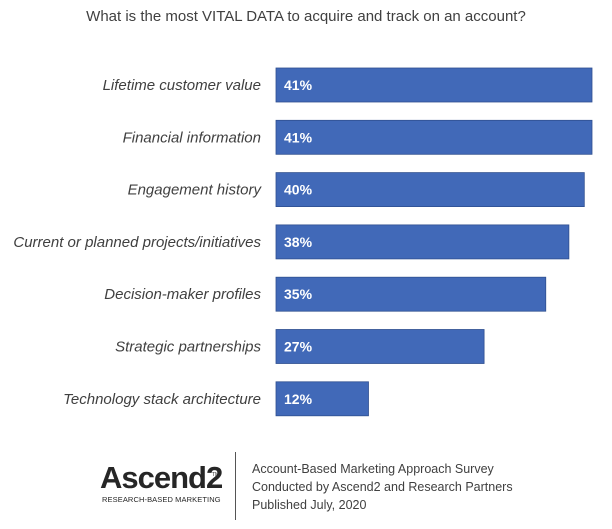 The width and height of the screenshot is (612, 529). Describe the element at coordinates (182, 85) in the screenshot. I see `category-label-0: Lifetime customer value` at that location.